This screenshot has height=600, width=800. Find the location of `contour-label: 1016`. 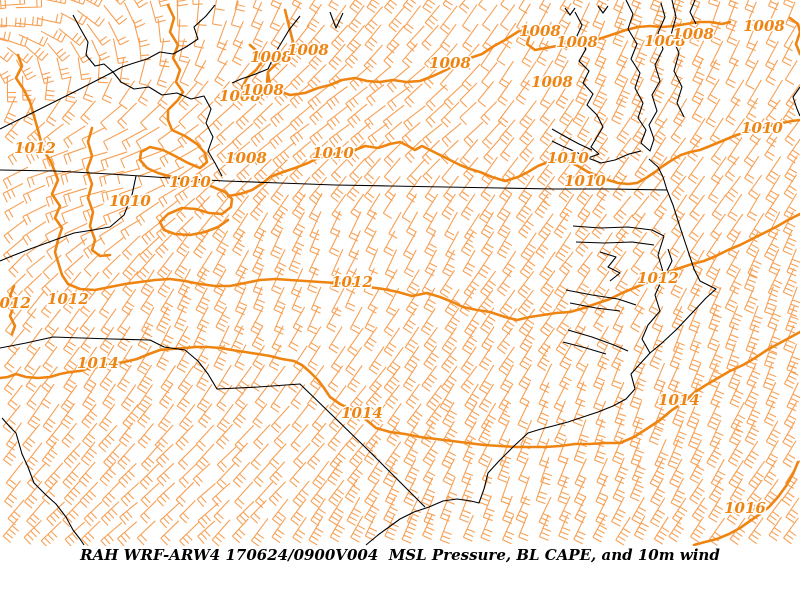

contour-label: 1016 is located at coordinates (745, 508).